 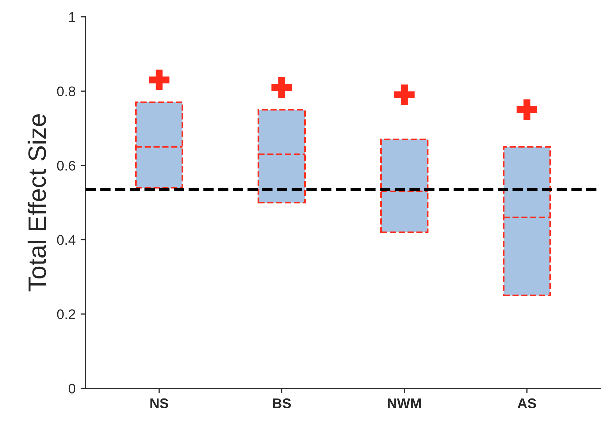 What do you see at coordinates (72, 389) in the screenshot?
I see `y-tick-label: 0` at bounding box center [72, 389].